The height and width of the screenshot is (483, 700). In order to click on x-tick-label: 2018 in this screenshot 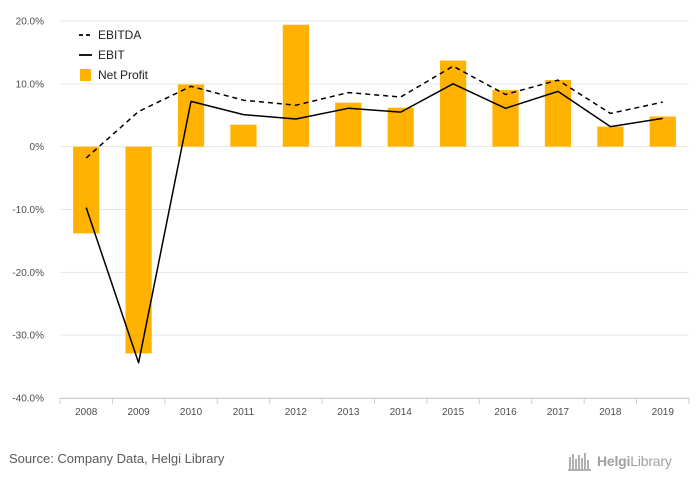, I will do `click(610, 412)`.